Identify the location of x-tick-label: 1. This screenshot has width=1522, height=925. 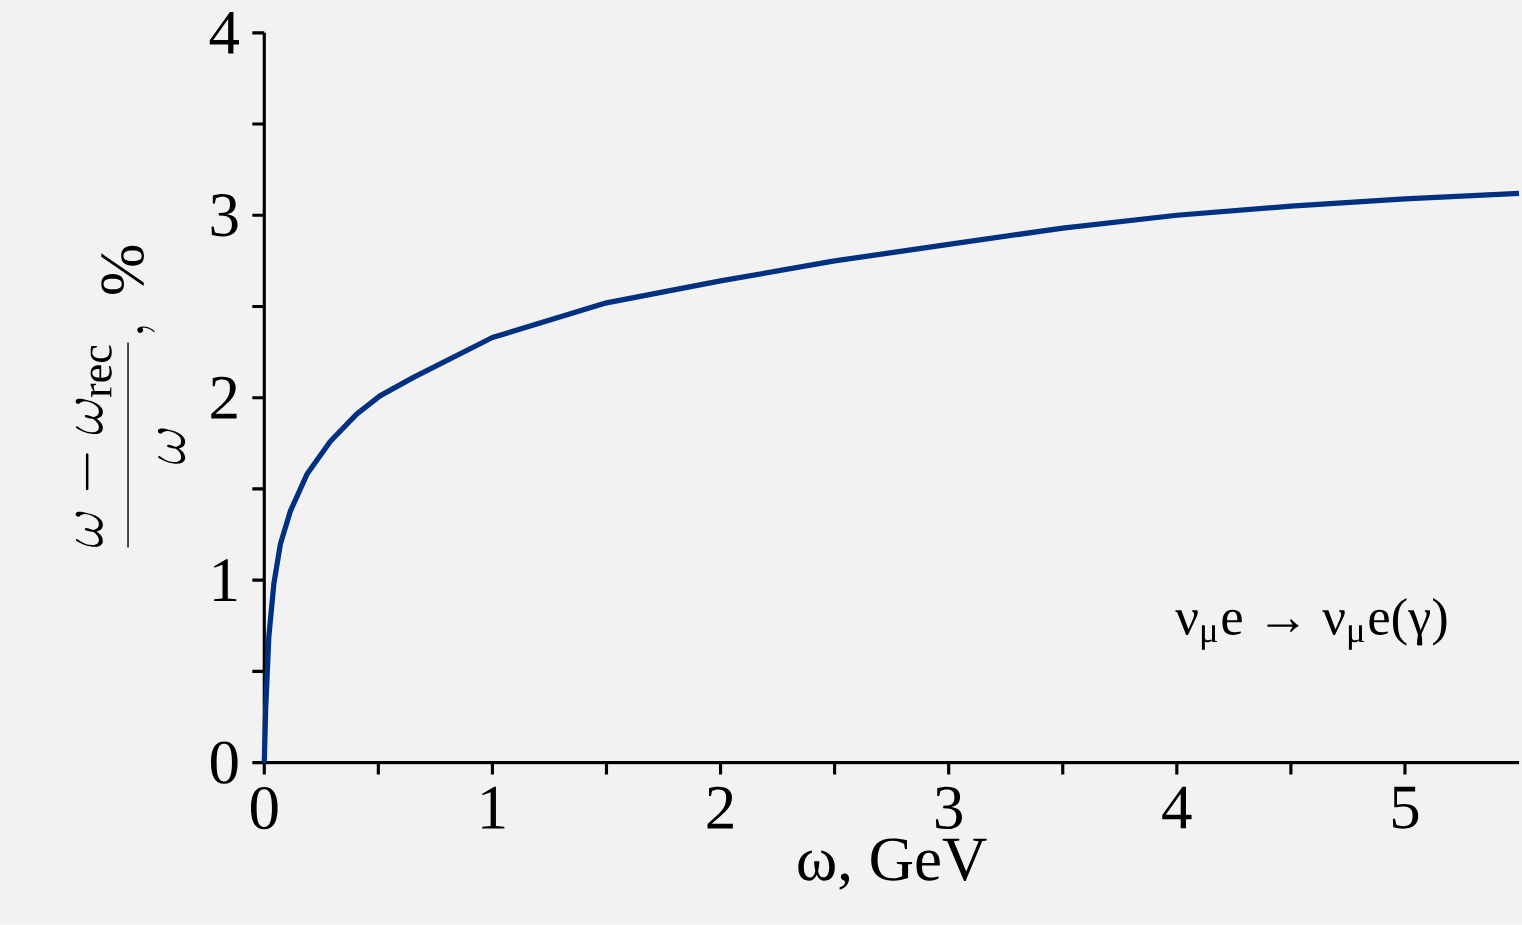
(493, 808).